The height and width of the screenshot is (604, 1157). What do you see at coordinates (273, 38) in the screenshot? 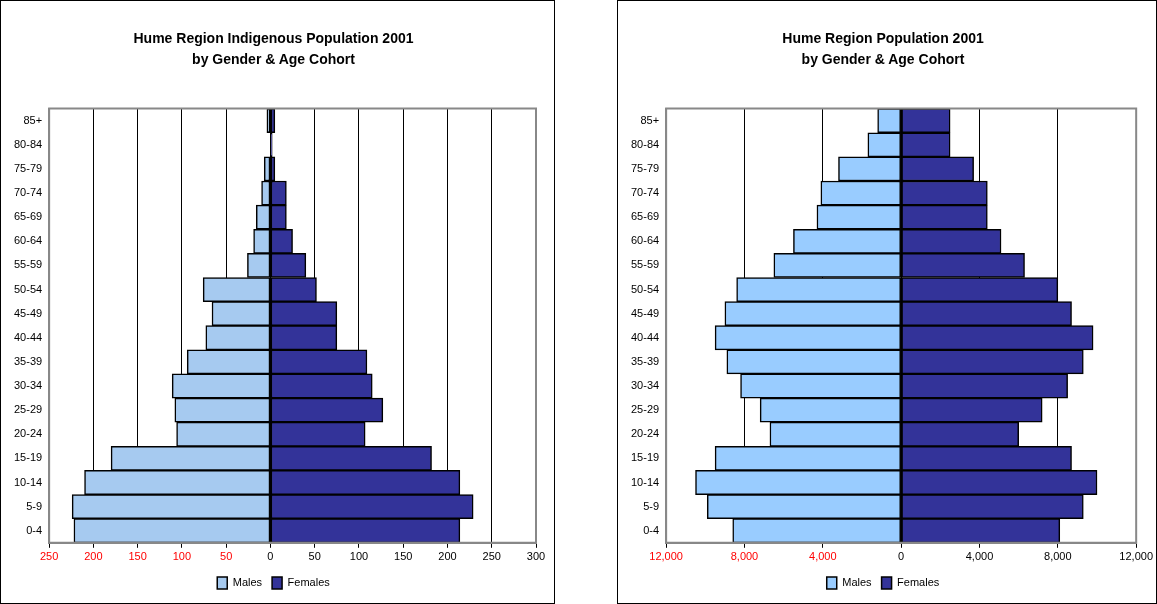
I see `chart-title: Hume Region Indigenous Population 2001` at bounding box center [273, 38].